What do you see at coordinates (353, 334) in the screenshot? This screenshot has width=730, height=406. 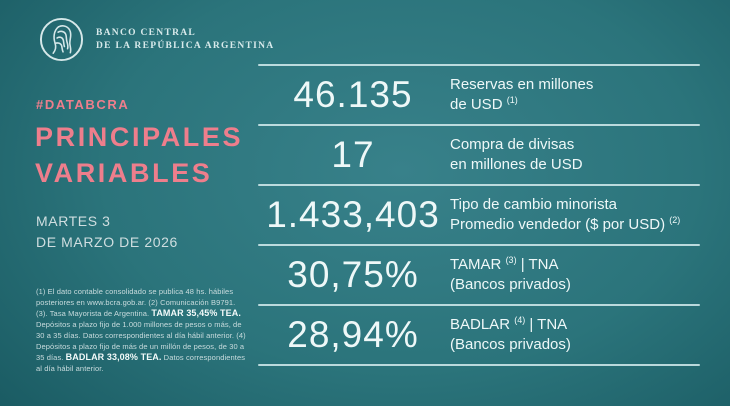 I see `metric-value: 28,94%` at bounding box center [353, 334].